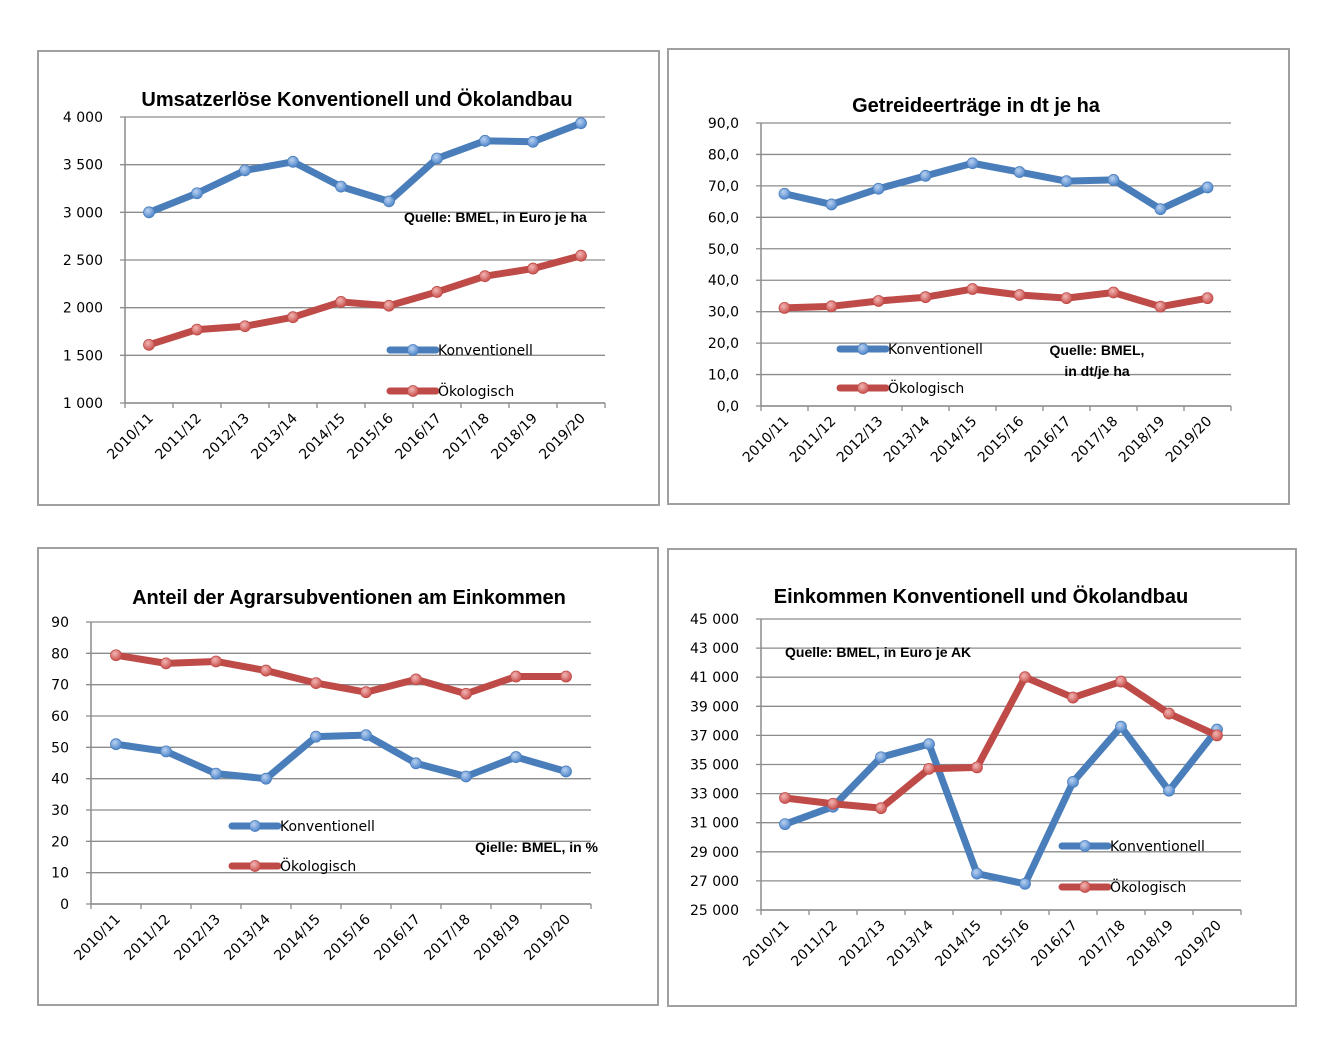  I want to click on y-tick-label: 39 000, so click(714, 707).